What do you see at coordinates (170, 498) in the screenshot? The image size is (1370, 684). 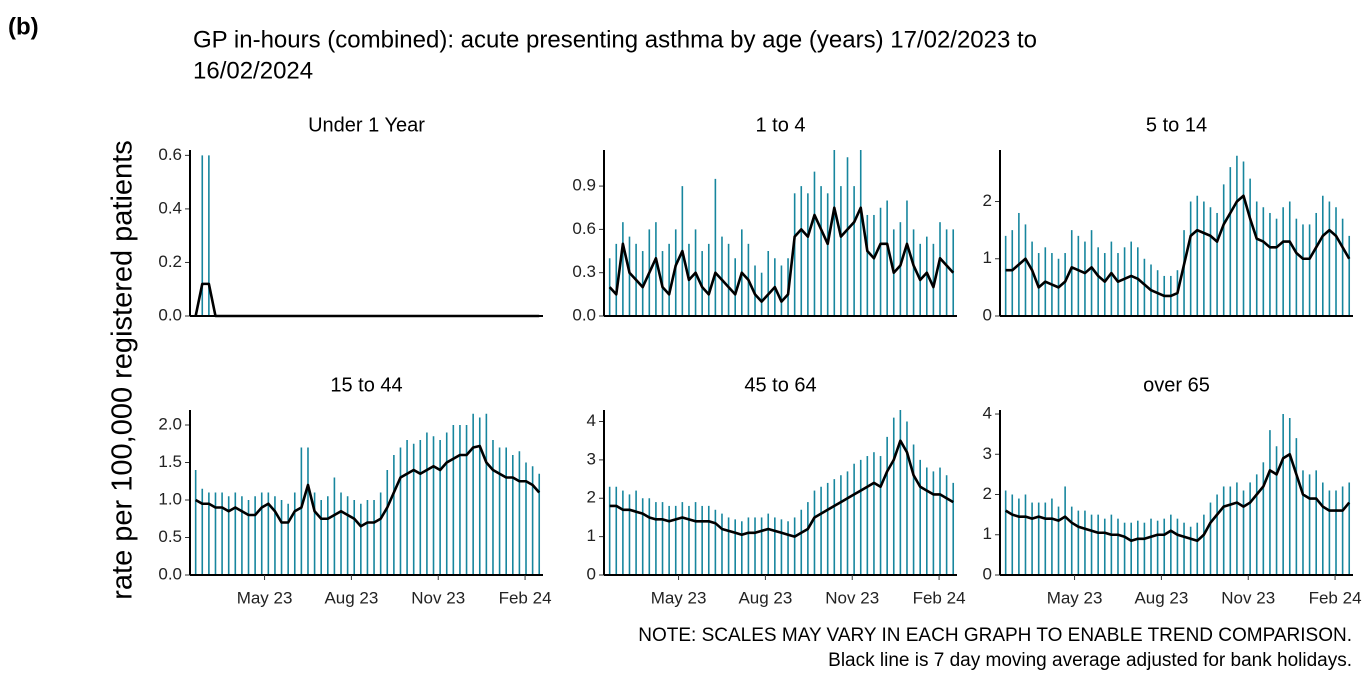 I see `y-tick-label: 1.0` at bounding box center [170, 498].